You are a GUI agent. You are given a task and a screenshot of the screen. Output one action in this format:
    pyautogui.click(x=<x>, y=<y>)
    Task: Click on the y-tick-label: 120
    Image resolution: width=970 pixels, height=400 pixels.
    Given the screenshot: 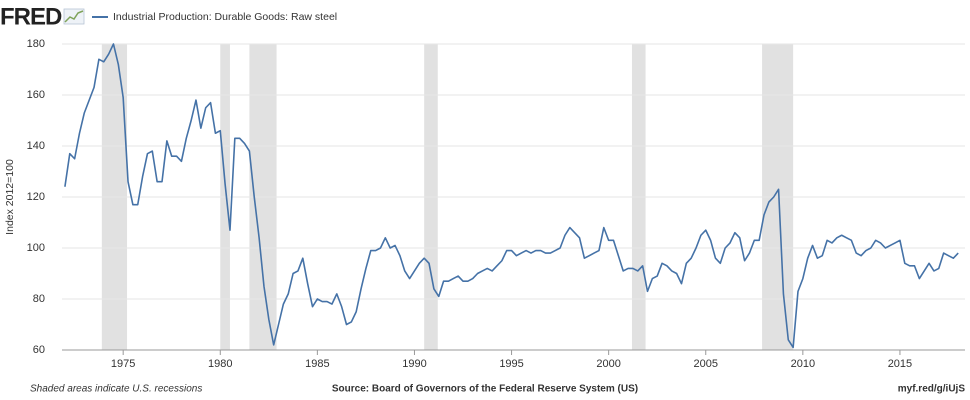 What is the action you would take?
    pyautogui.click(x=36, y=197)
    